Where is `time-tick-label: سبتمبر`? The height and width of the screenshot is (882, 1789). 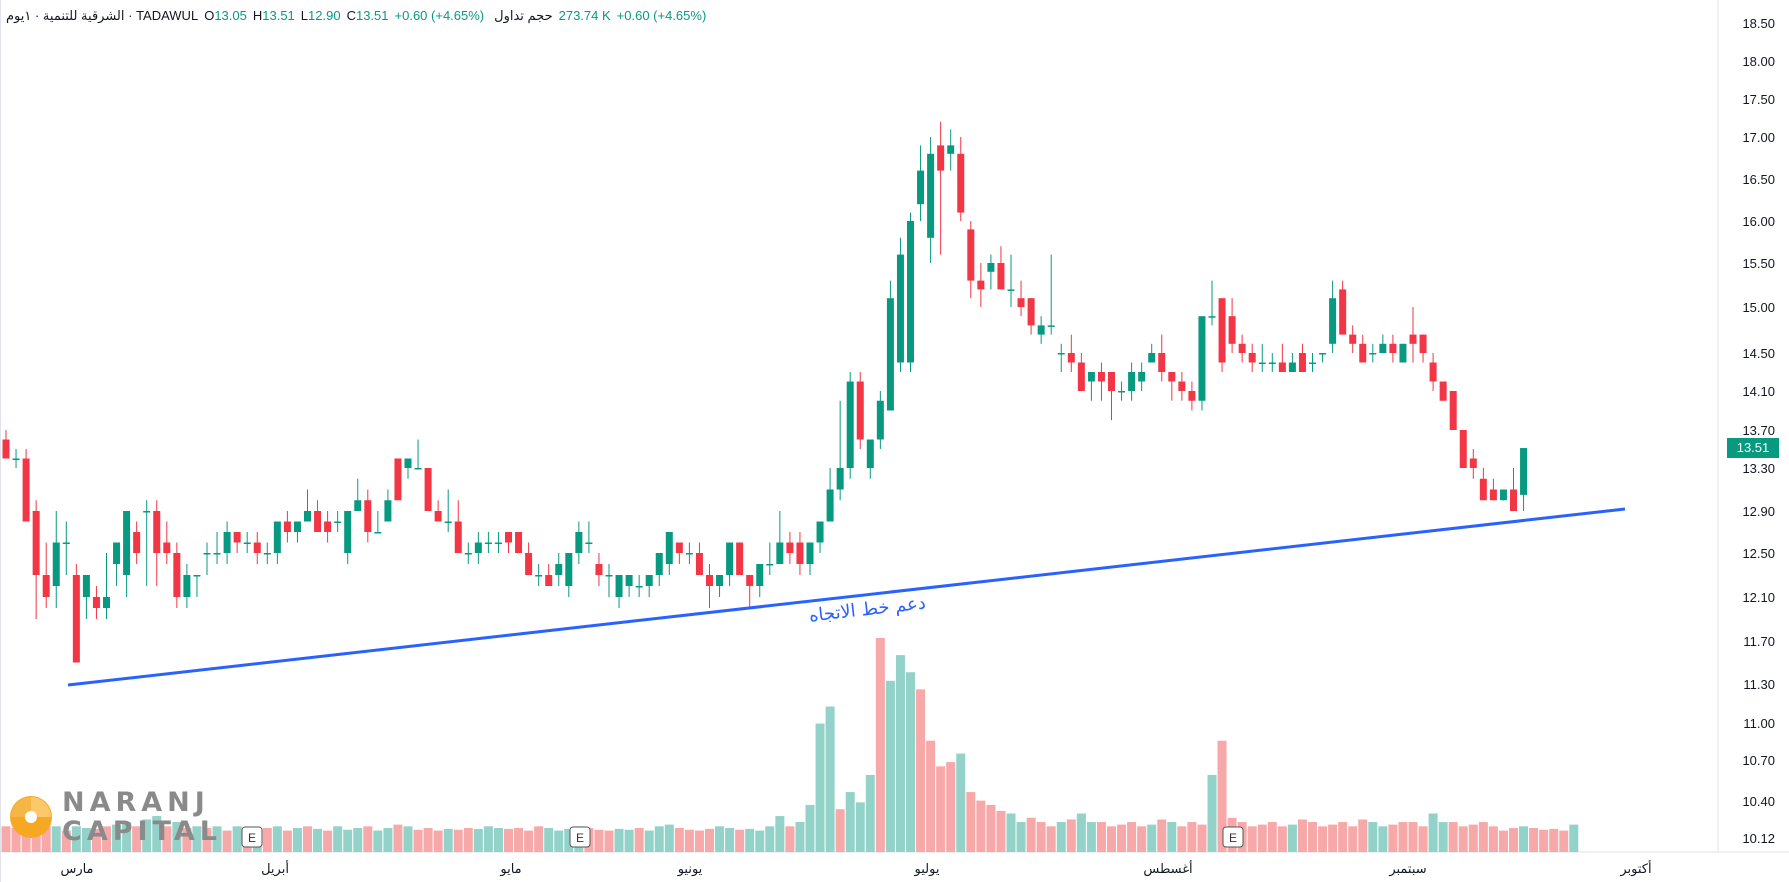
time-tick-label: سبتمبر is located at coordinates (1407, 869).